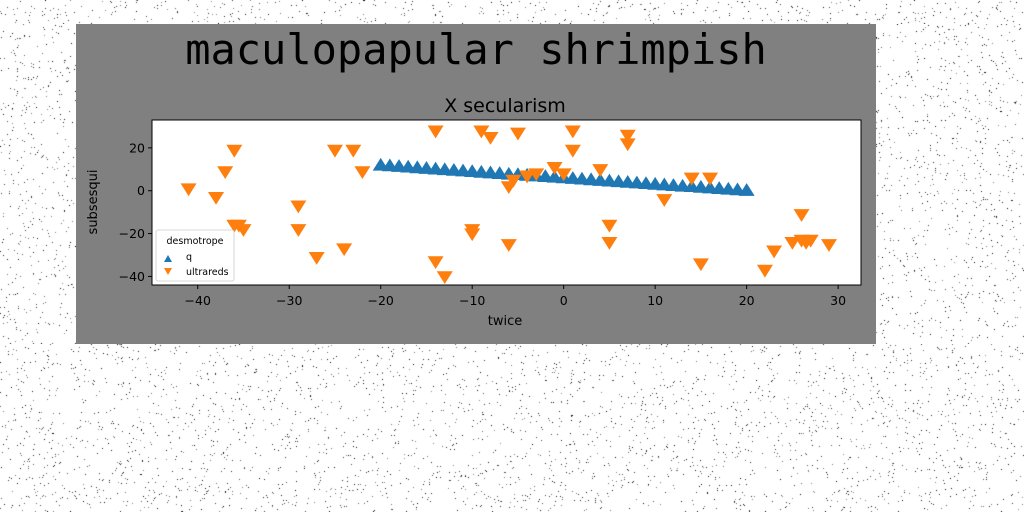 The image size is (1024, 512). Describe the element at coordinates (195, 241) in the screenshot. I see `legend-title: desmotrope` at that location.